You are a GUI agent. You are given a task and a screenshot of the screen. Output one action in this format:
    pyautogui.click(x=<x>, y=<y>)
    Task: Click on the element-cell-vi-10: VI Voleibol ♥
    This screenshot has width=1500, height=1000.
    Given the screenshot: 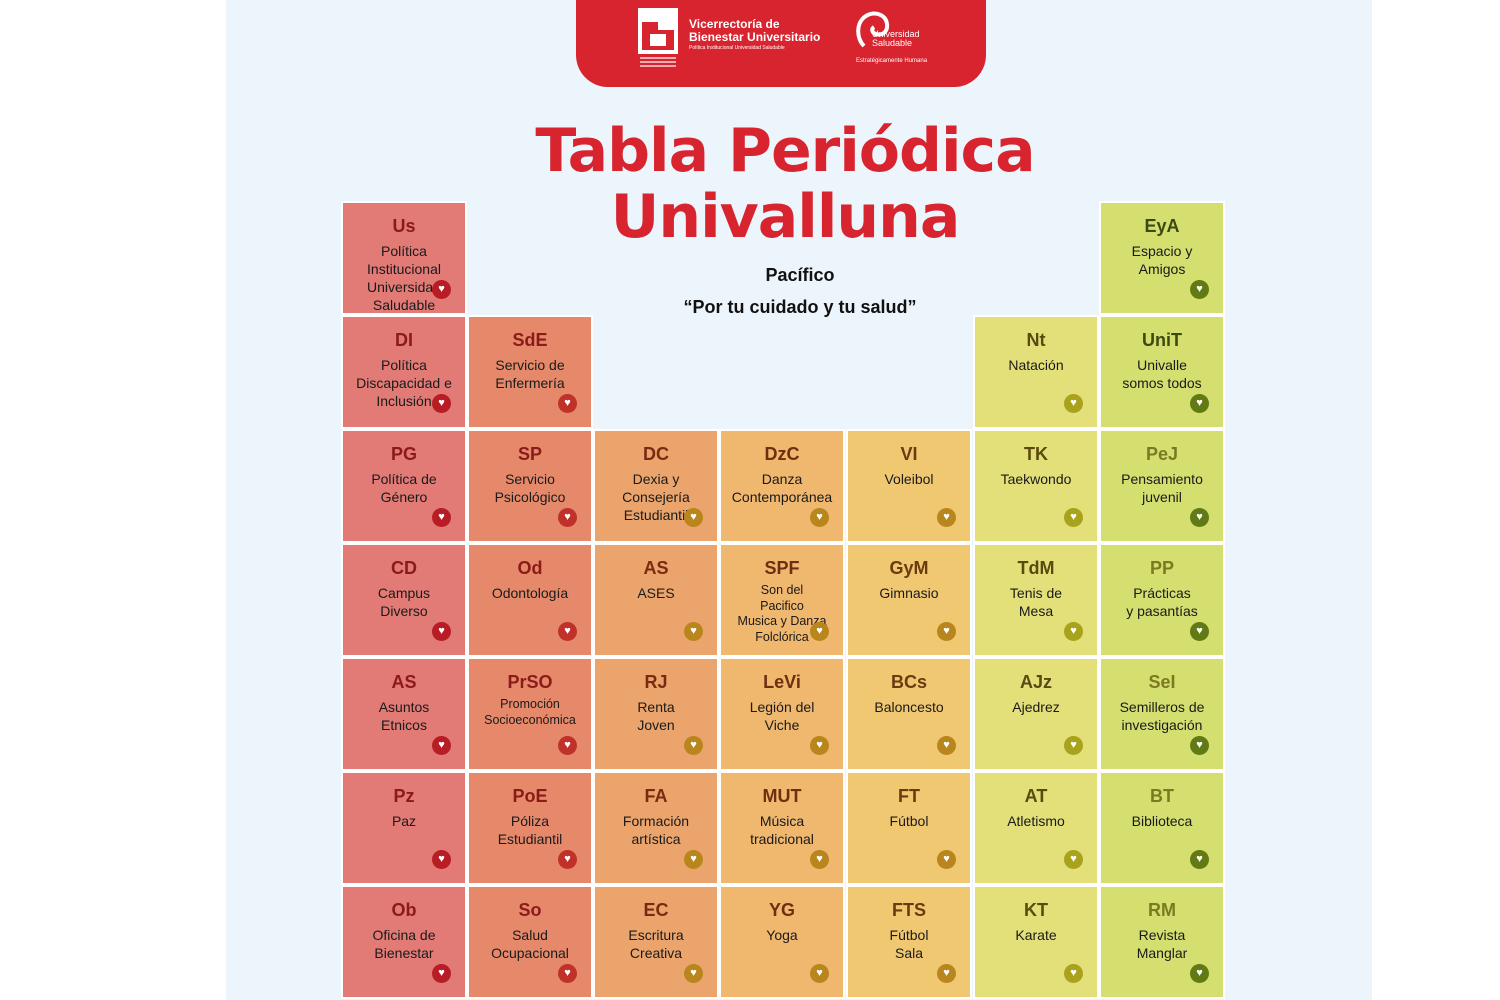 What is the action you would take?
    pyautogui.click(x=909, y=486)
    